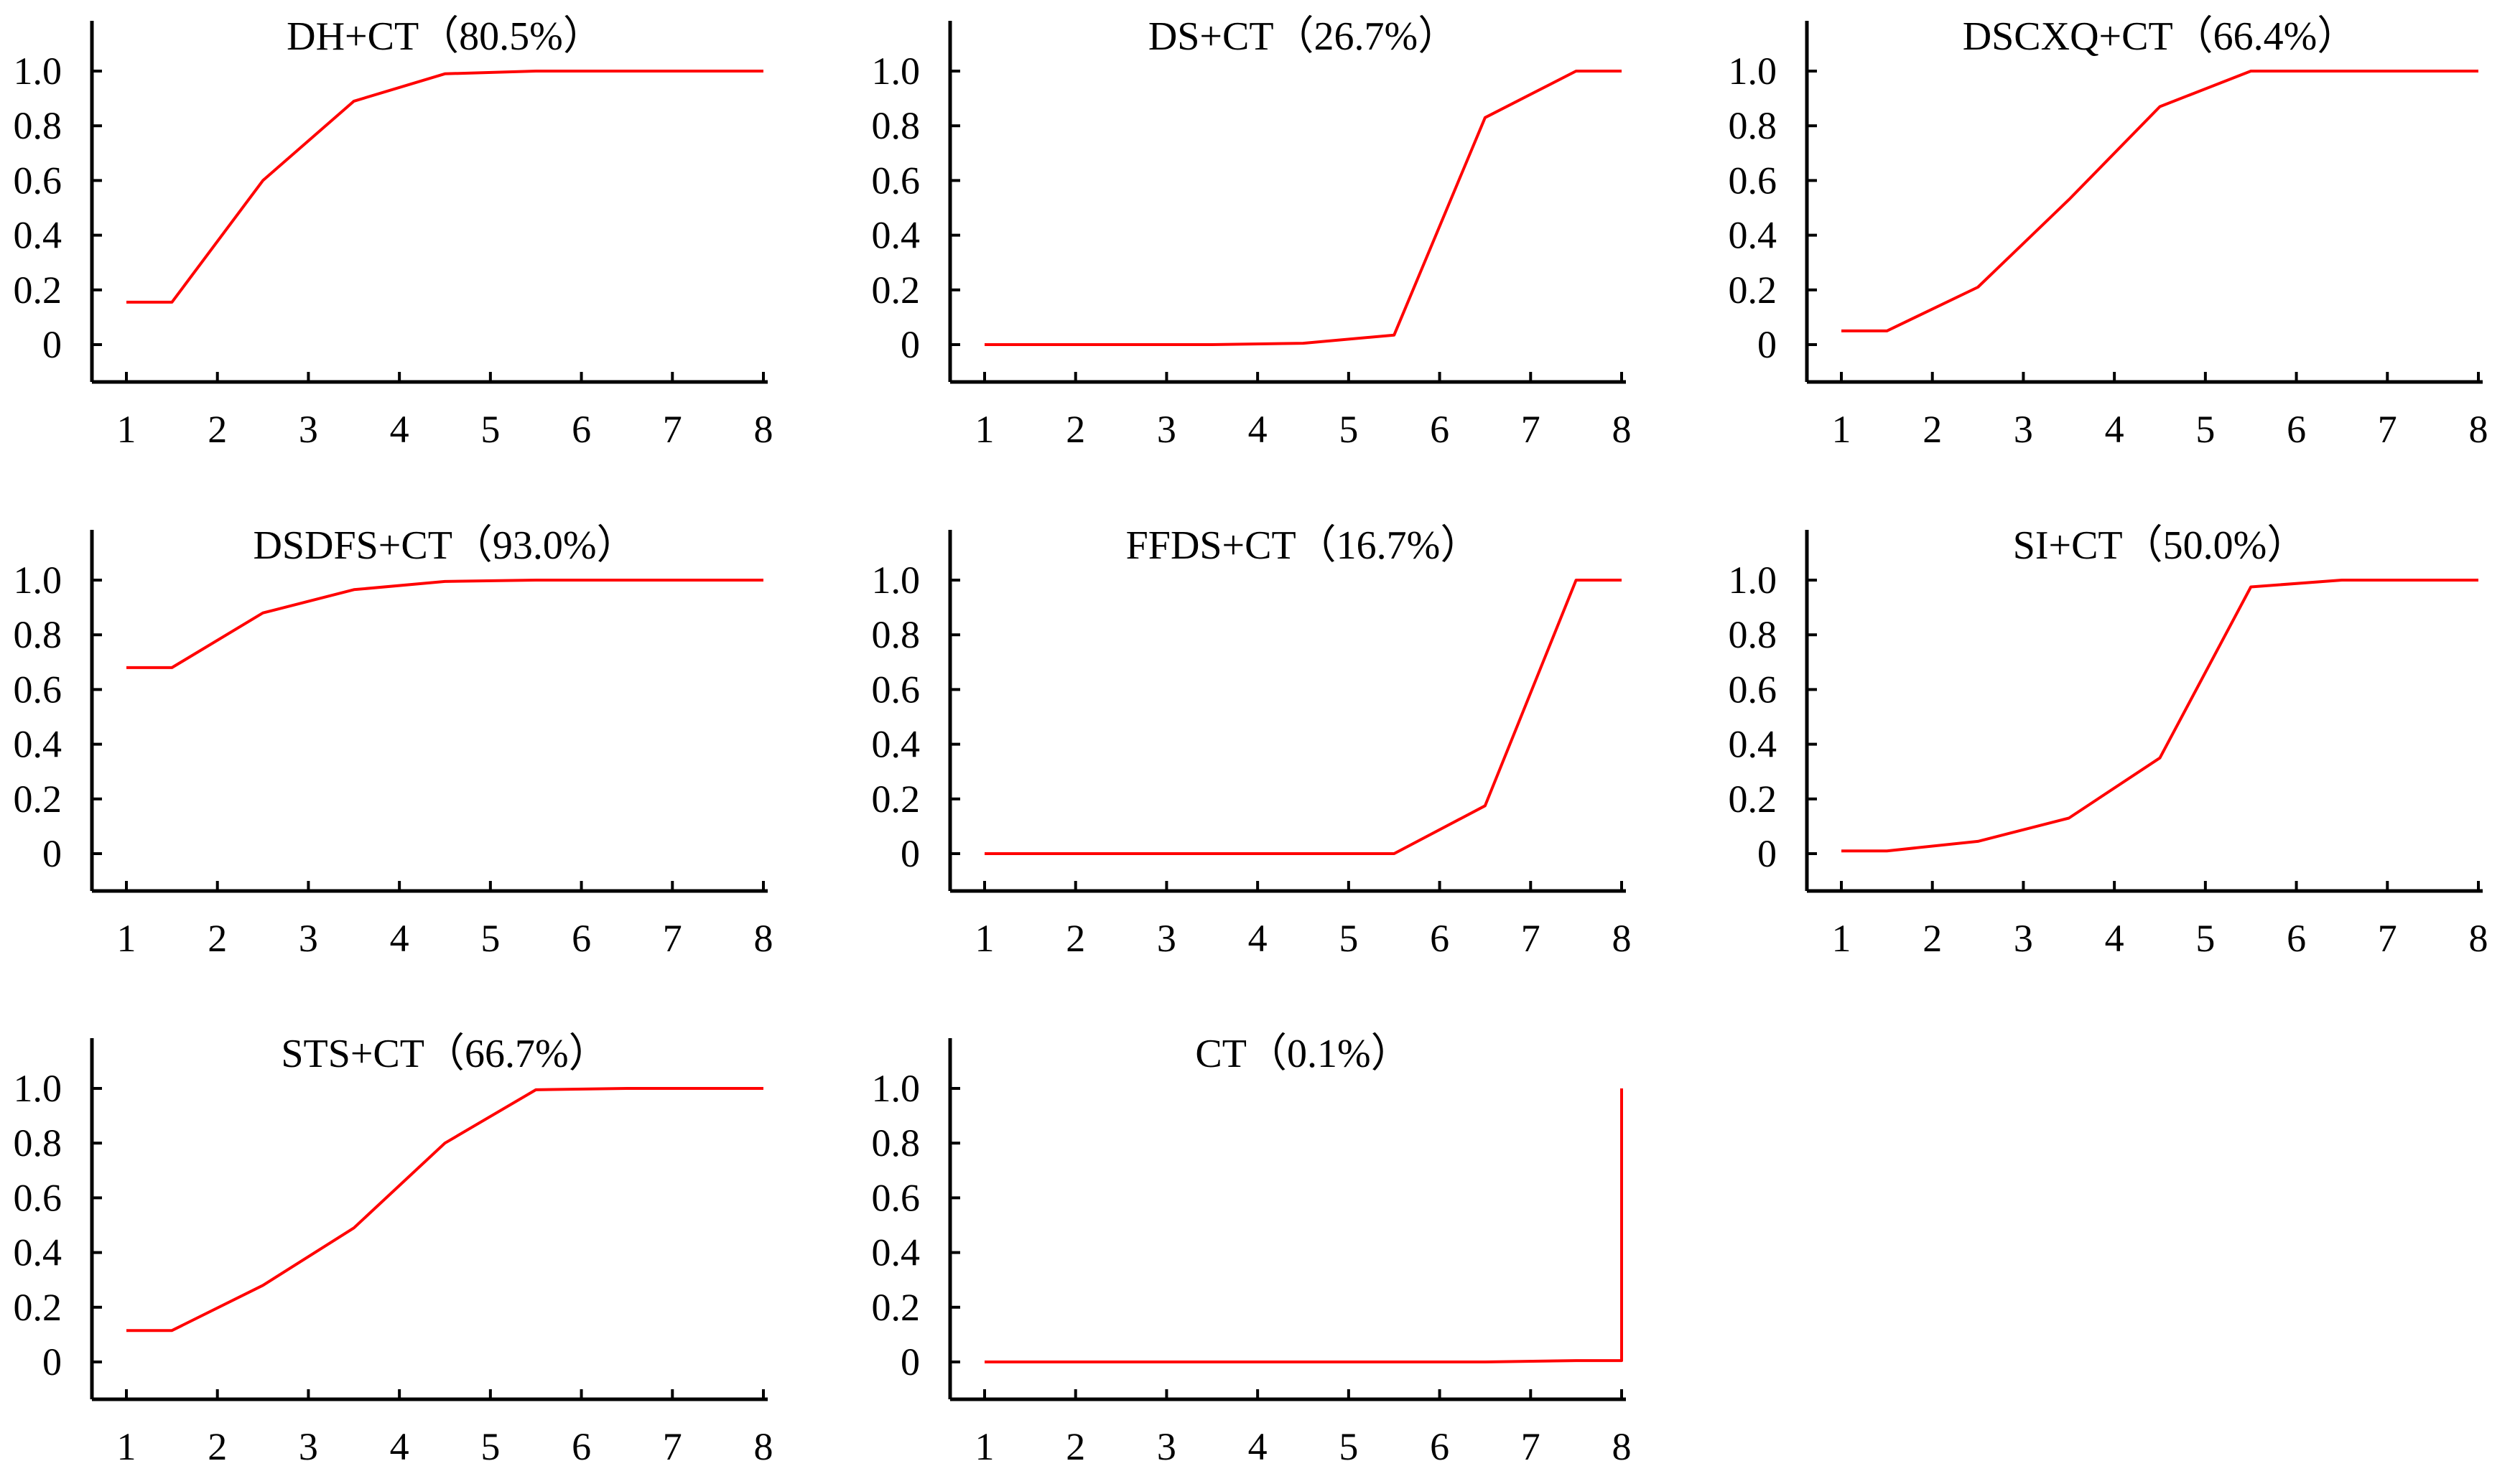 This screenshot has height=1484, width=2515. I want to click on chart-panel-5: FFDS+CT（16.7%） 0 0.2 0.4 0.6 0.8 1.0 1 2 3 4 5 6 7 8, so click(1252, 741).